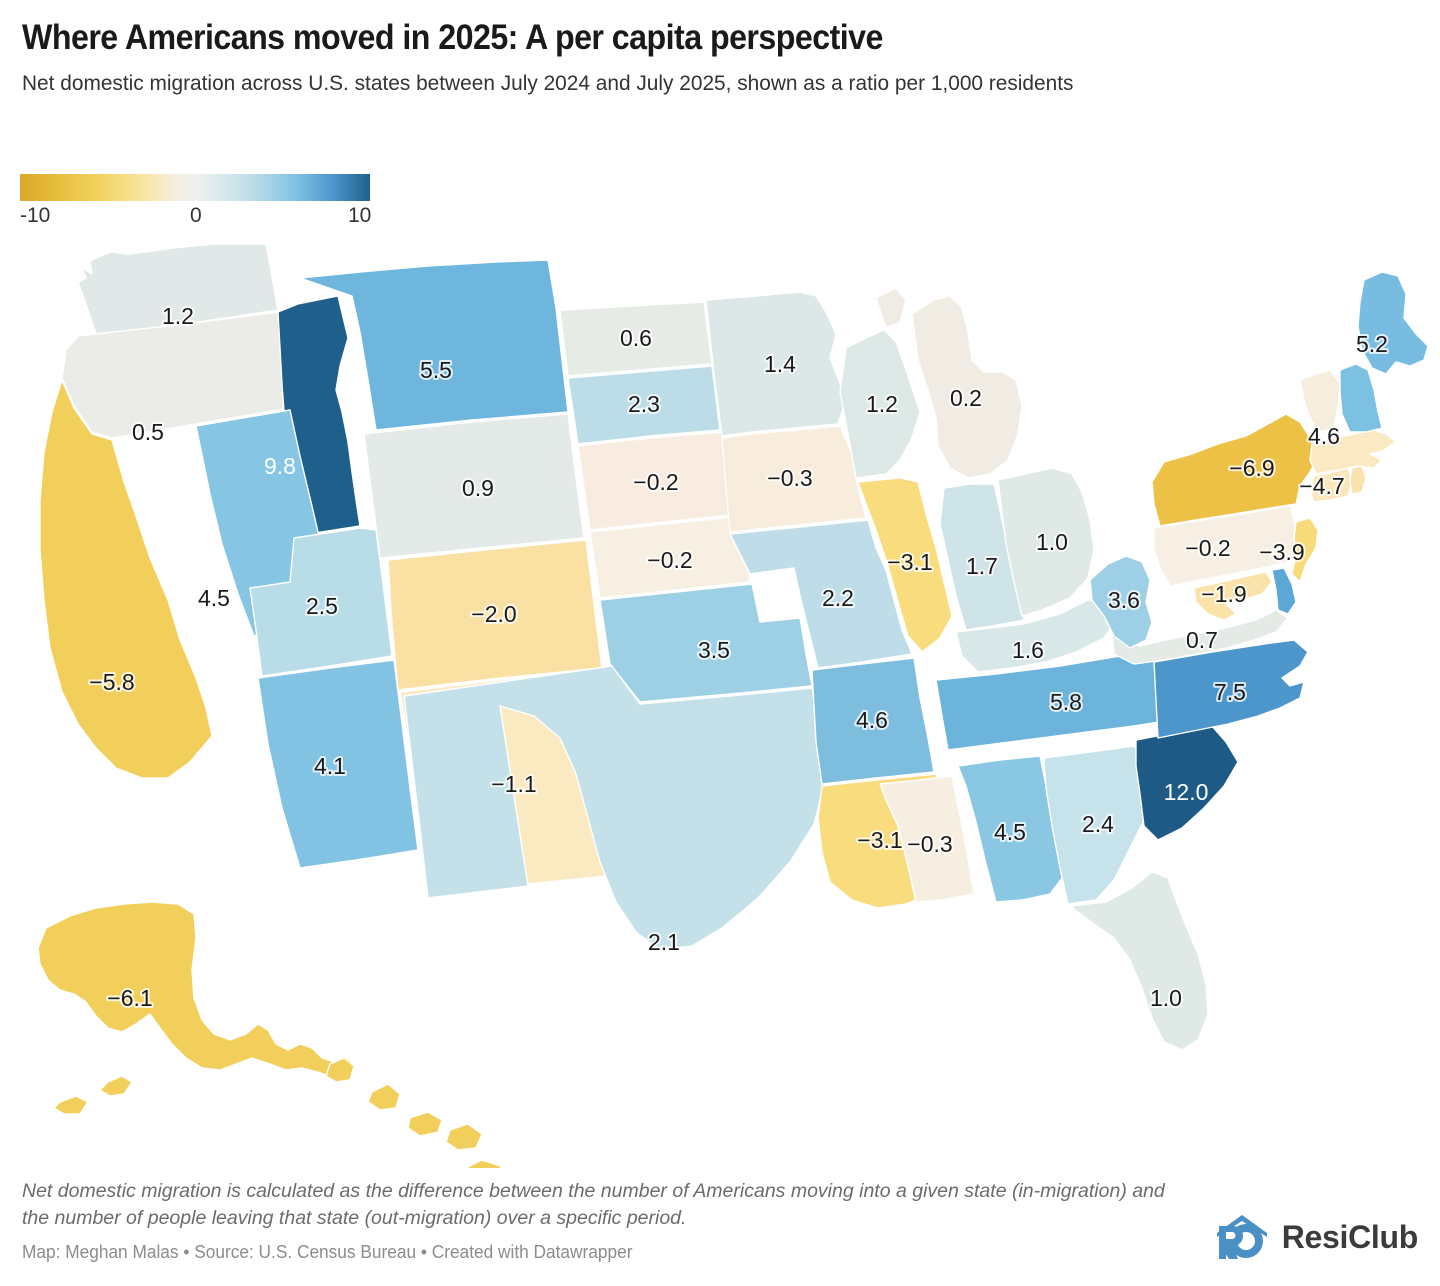 This screenshot has height=1286, width=1440. I want to click on state-shape-me: Maine, so click(1393, 323).